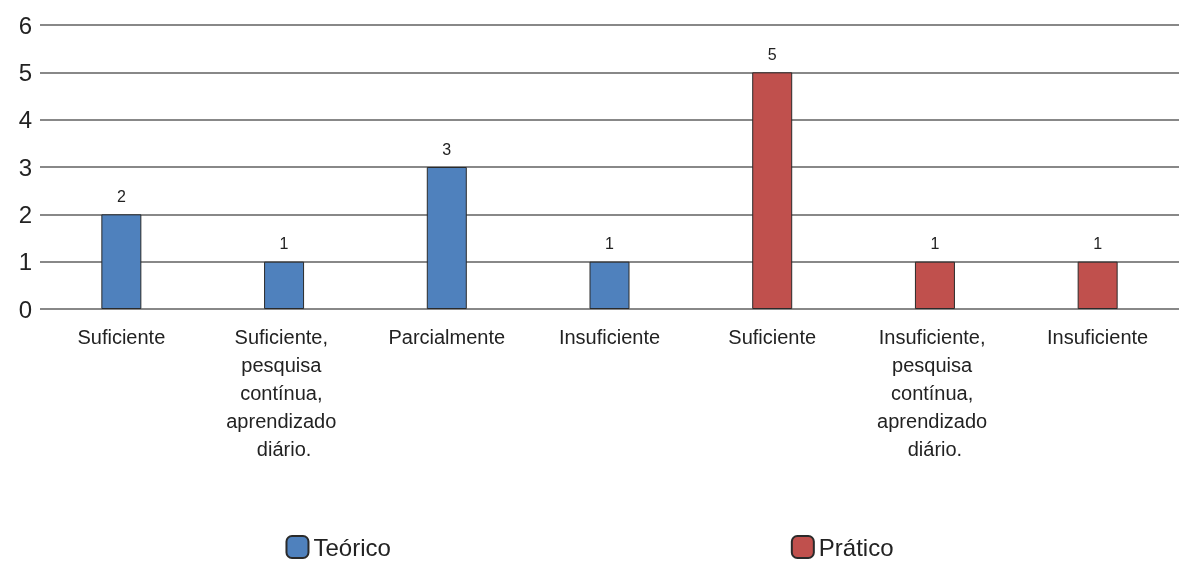 The width and height of the screenshot is (1179, 569). I want to click on x-tick-label: Parcialmente, so click(447, 337).